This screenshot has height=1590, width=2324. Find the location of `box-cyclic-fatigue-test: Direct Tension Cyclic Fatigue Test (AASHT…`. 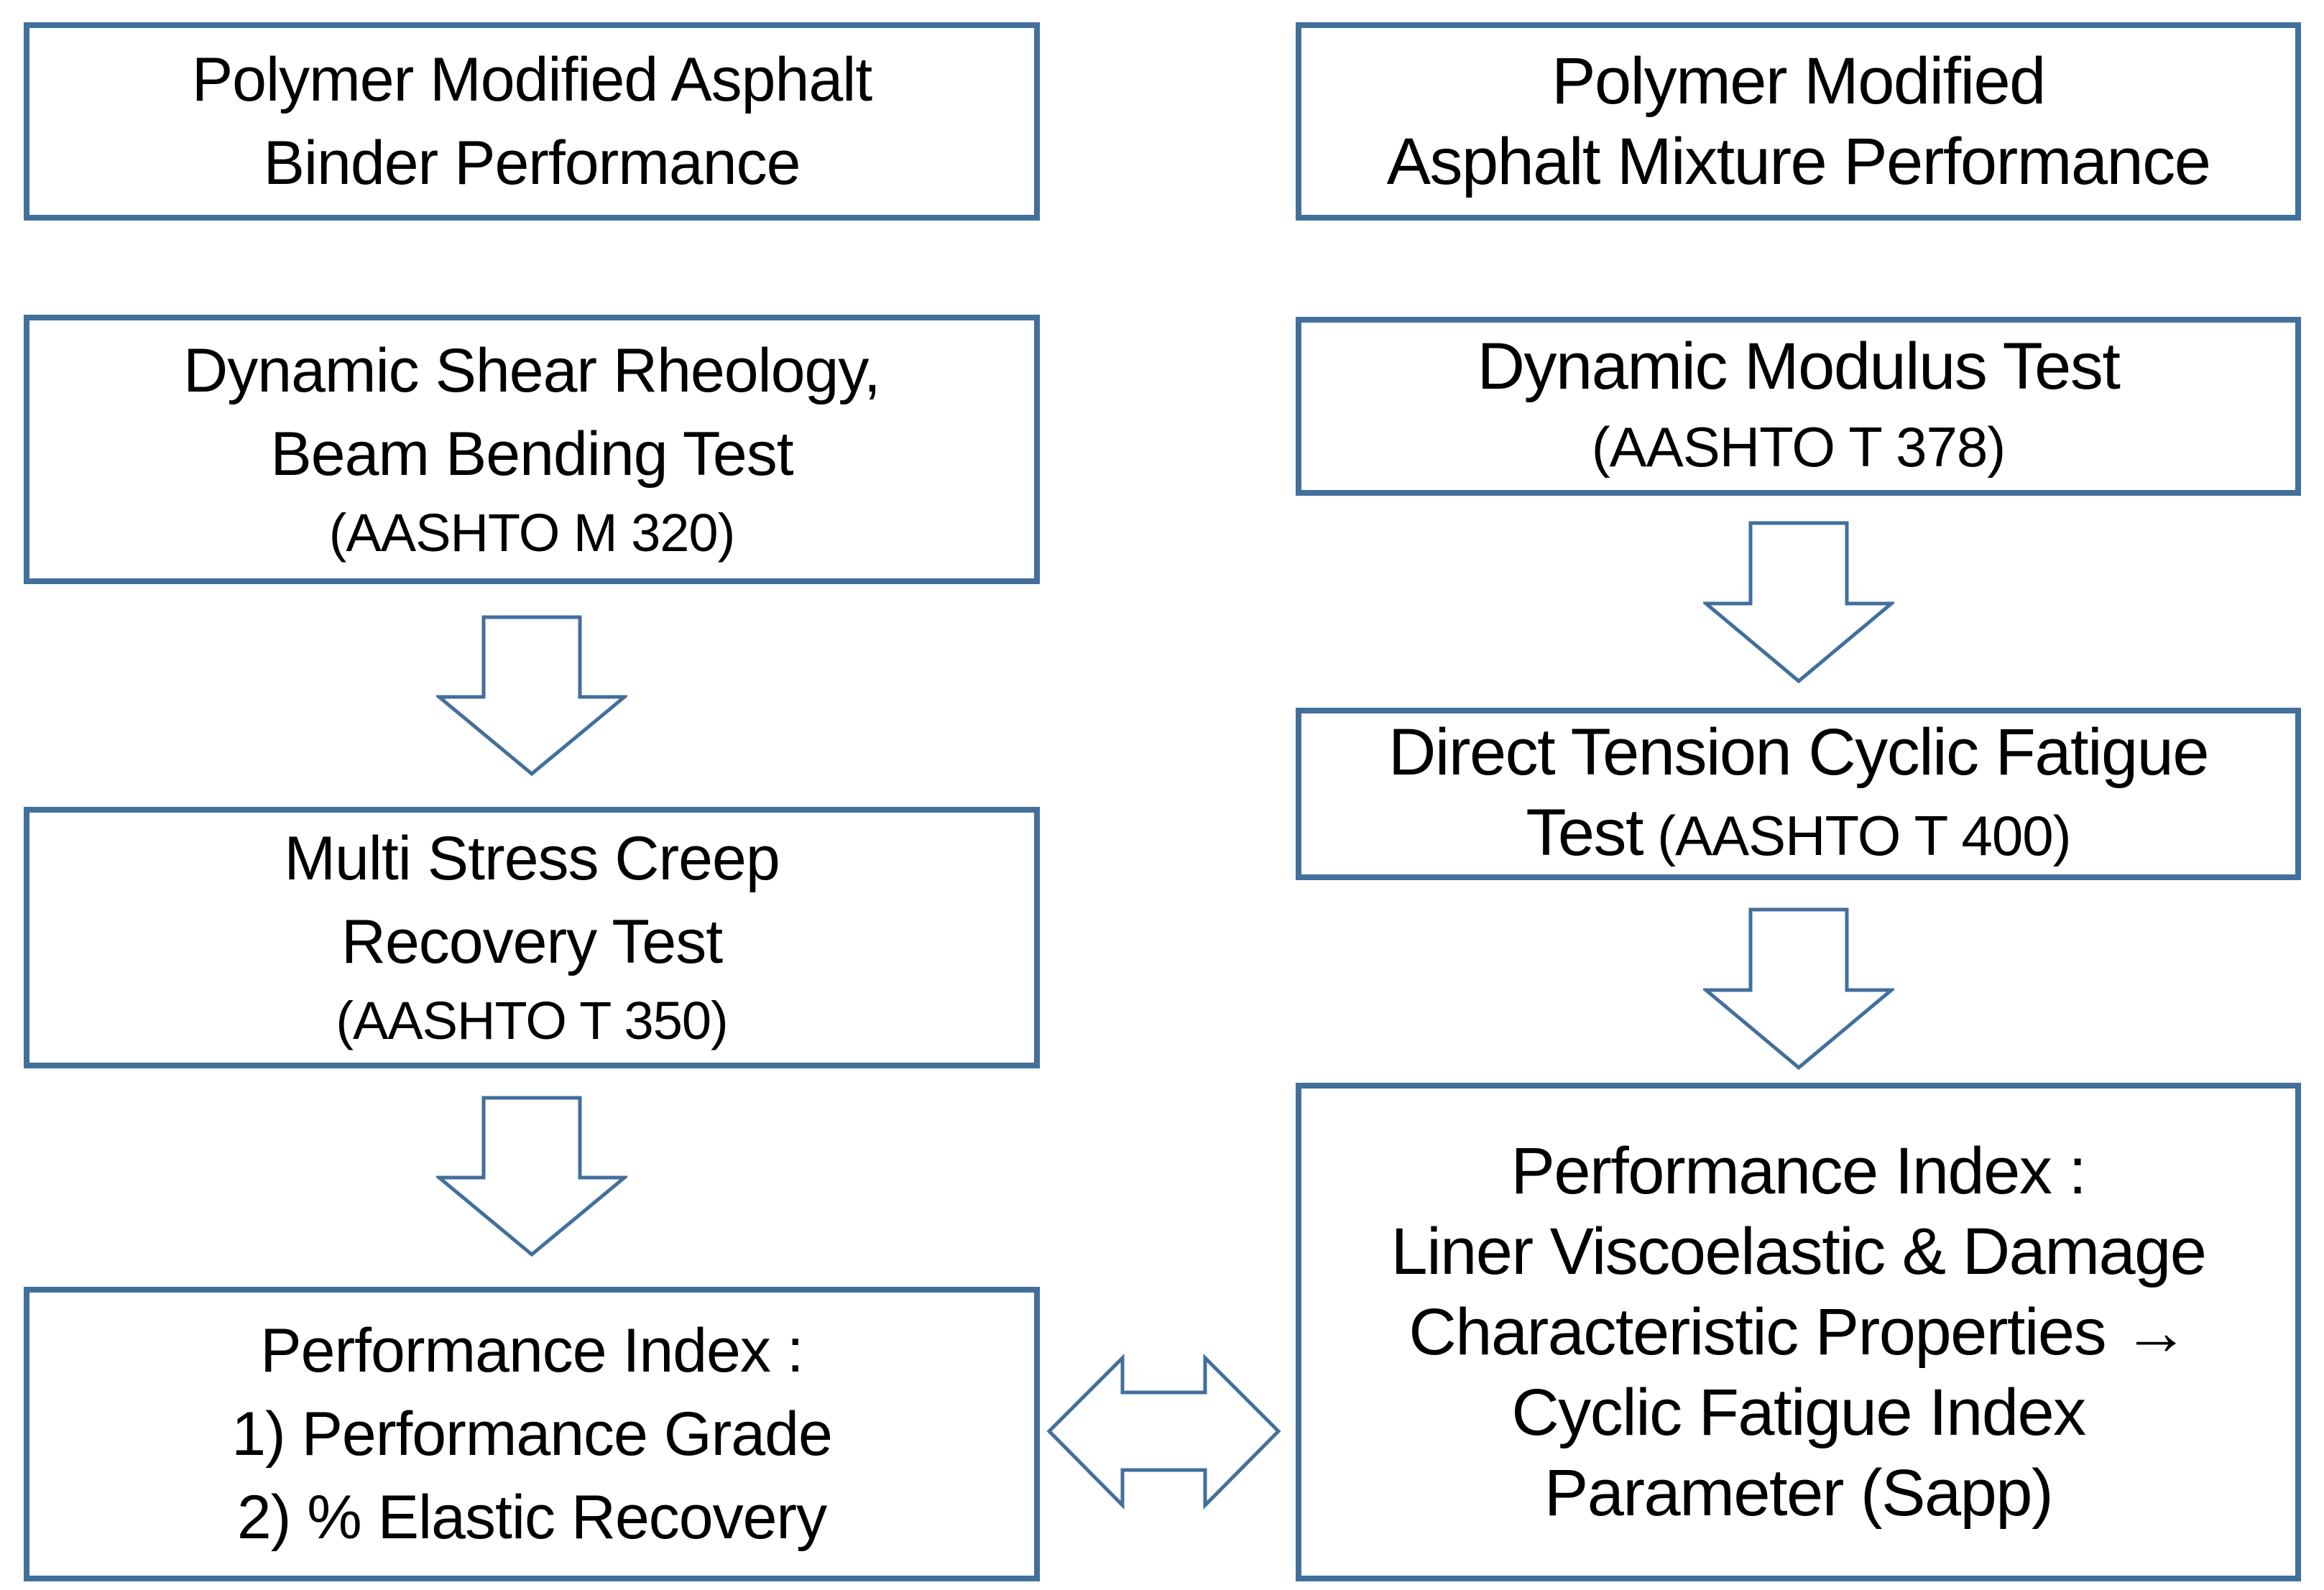

box-cyclic-fatigue-test: Direct Tension Cyclic Fatigue Test (AASHT… is located at coordinates (1798, 794).